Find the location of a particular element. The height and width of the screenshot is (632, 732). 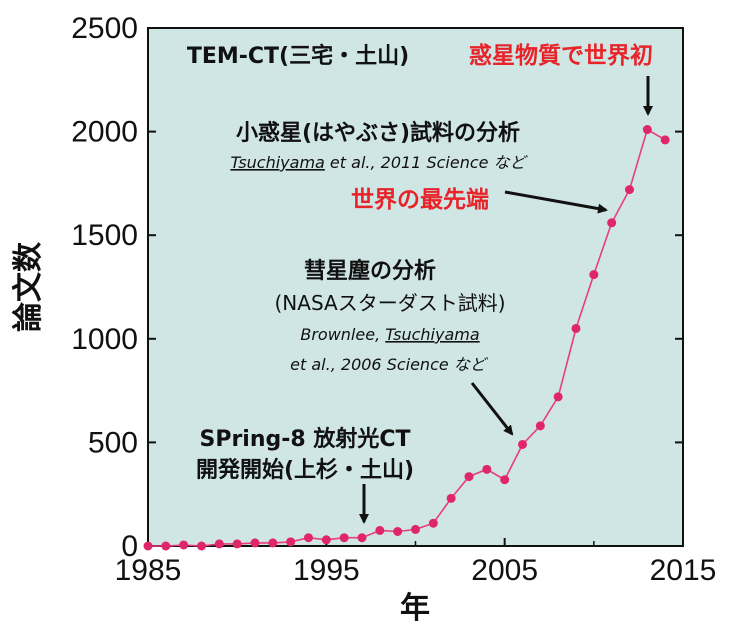

arrow-world-front is located at coordinates (556, 202).